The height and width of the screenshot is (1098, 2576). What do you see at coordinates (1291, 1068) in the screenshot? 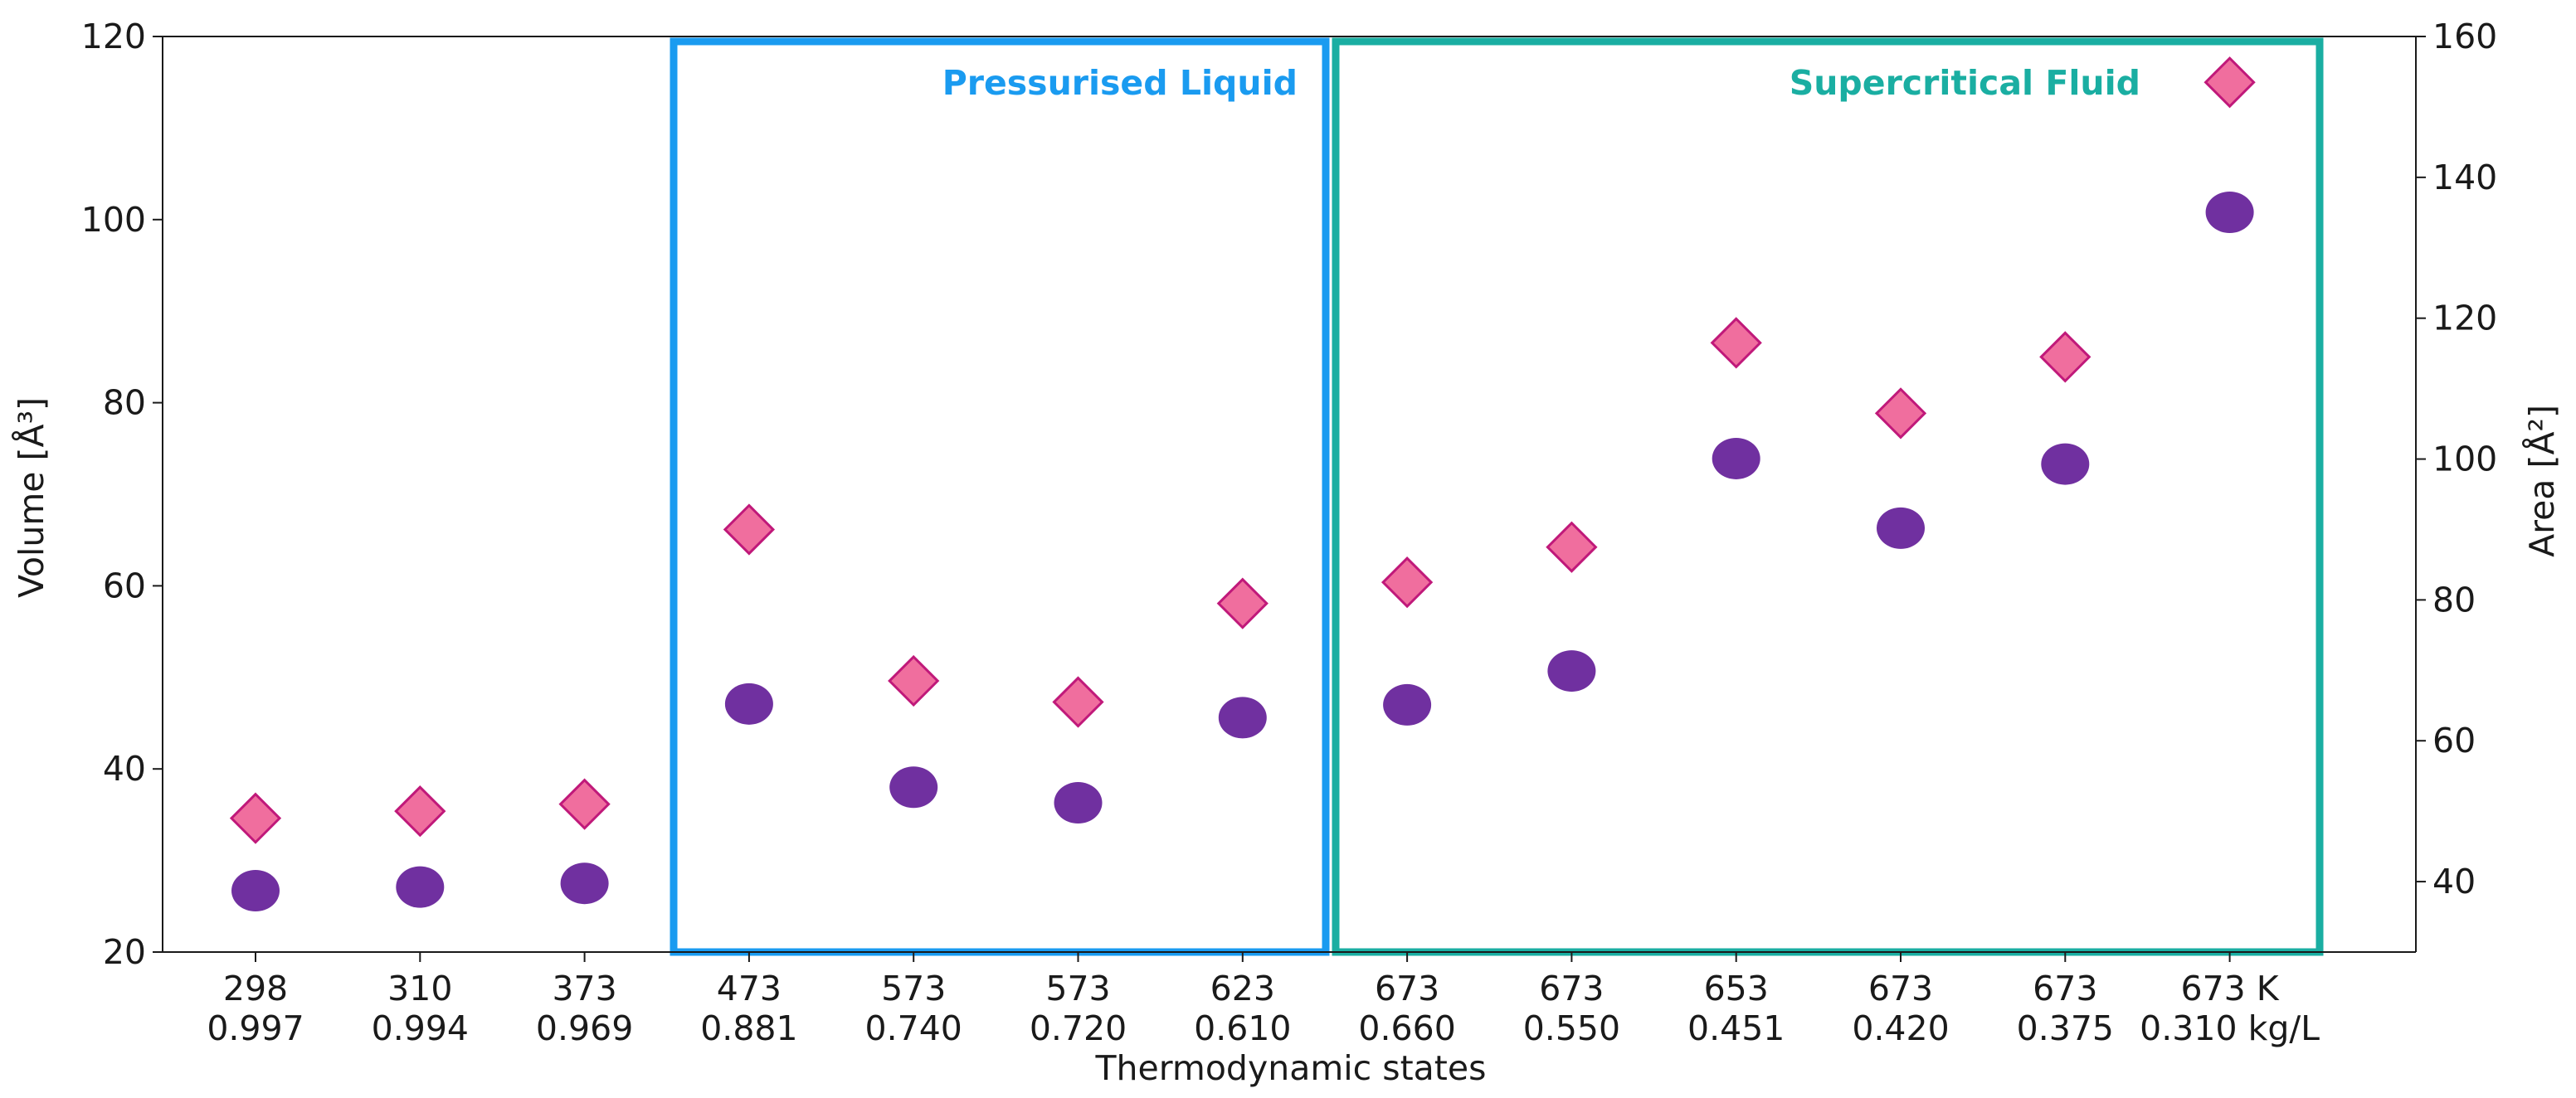
I see `x-axis-title: Thermodynamic states` at bounding box center [1291, 1068].